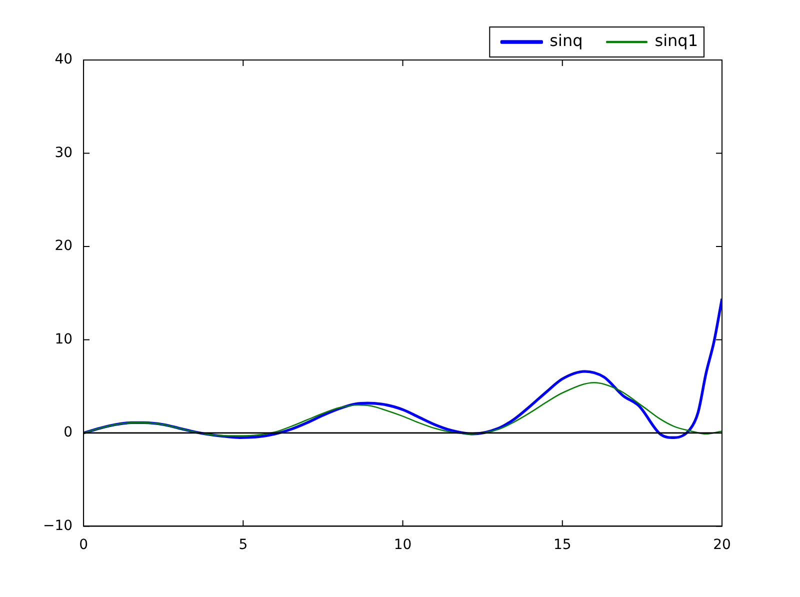 This screenshot has height=597, width=800. Describe the element at coordinates (243, 545) in the screenshot. I see `x-tick-label: 5` at that location.